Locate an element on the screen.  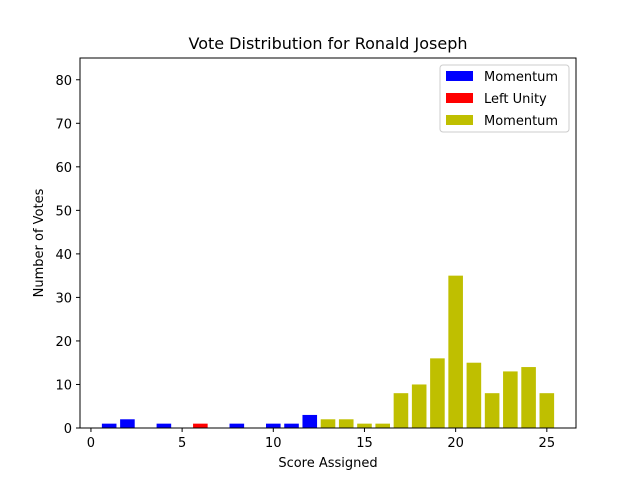
x-tick-label: 10 is located at coordinates (273, 443).